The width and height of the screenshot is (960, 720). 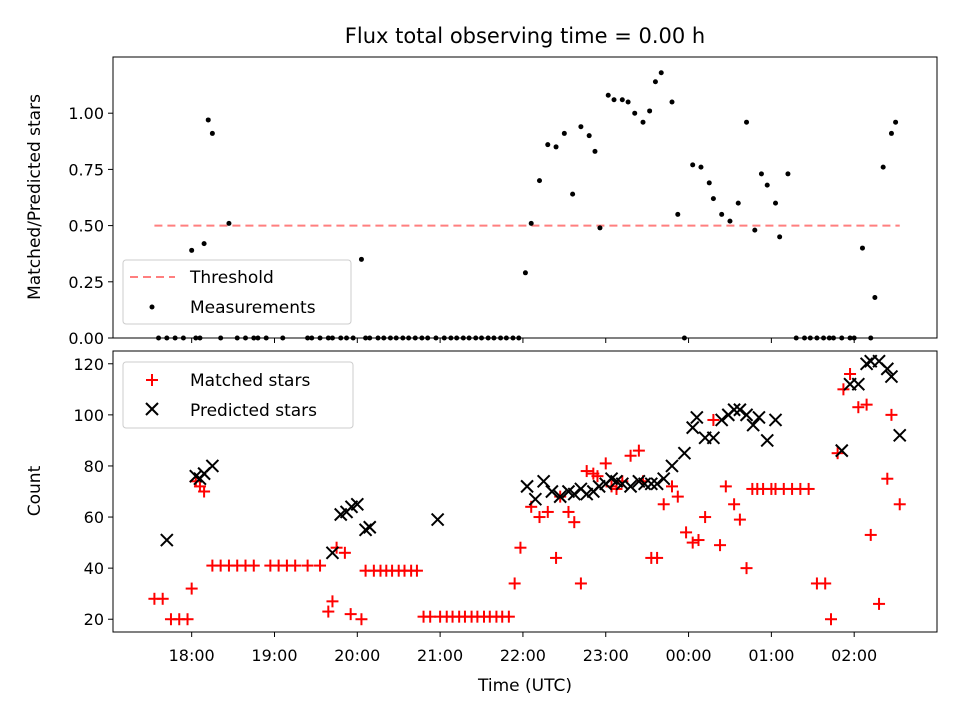 What do you see at coordinates (152, 380) in the screenshot?
I see `matched-legend-swatch` at bounding box center [152, 380].